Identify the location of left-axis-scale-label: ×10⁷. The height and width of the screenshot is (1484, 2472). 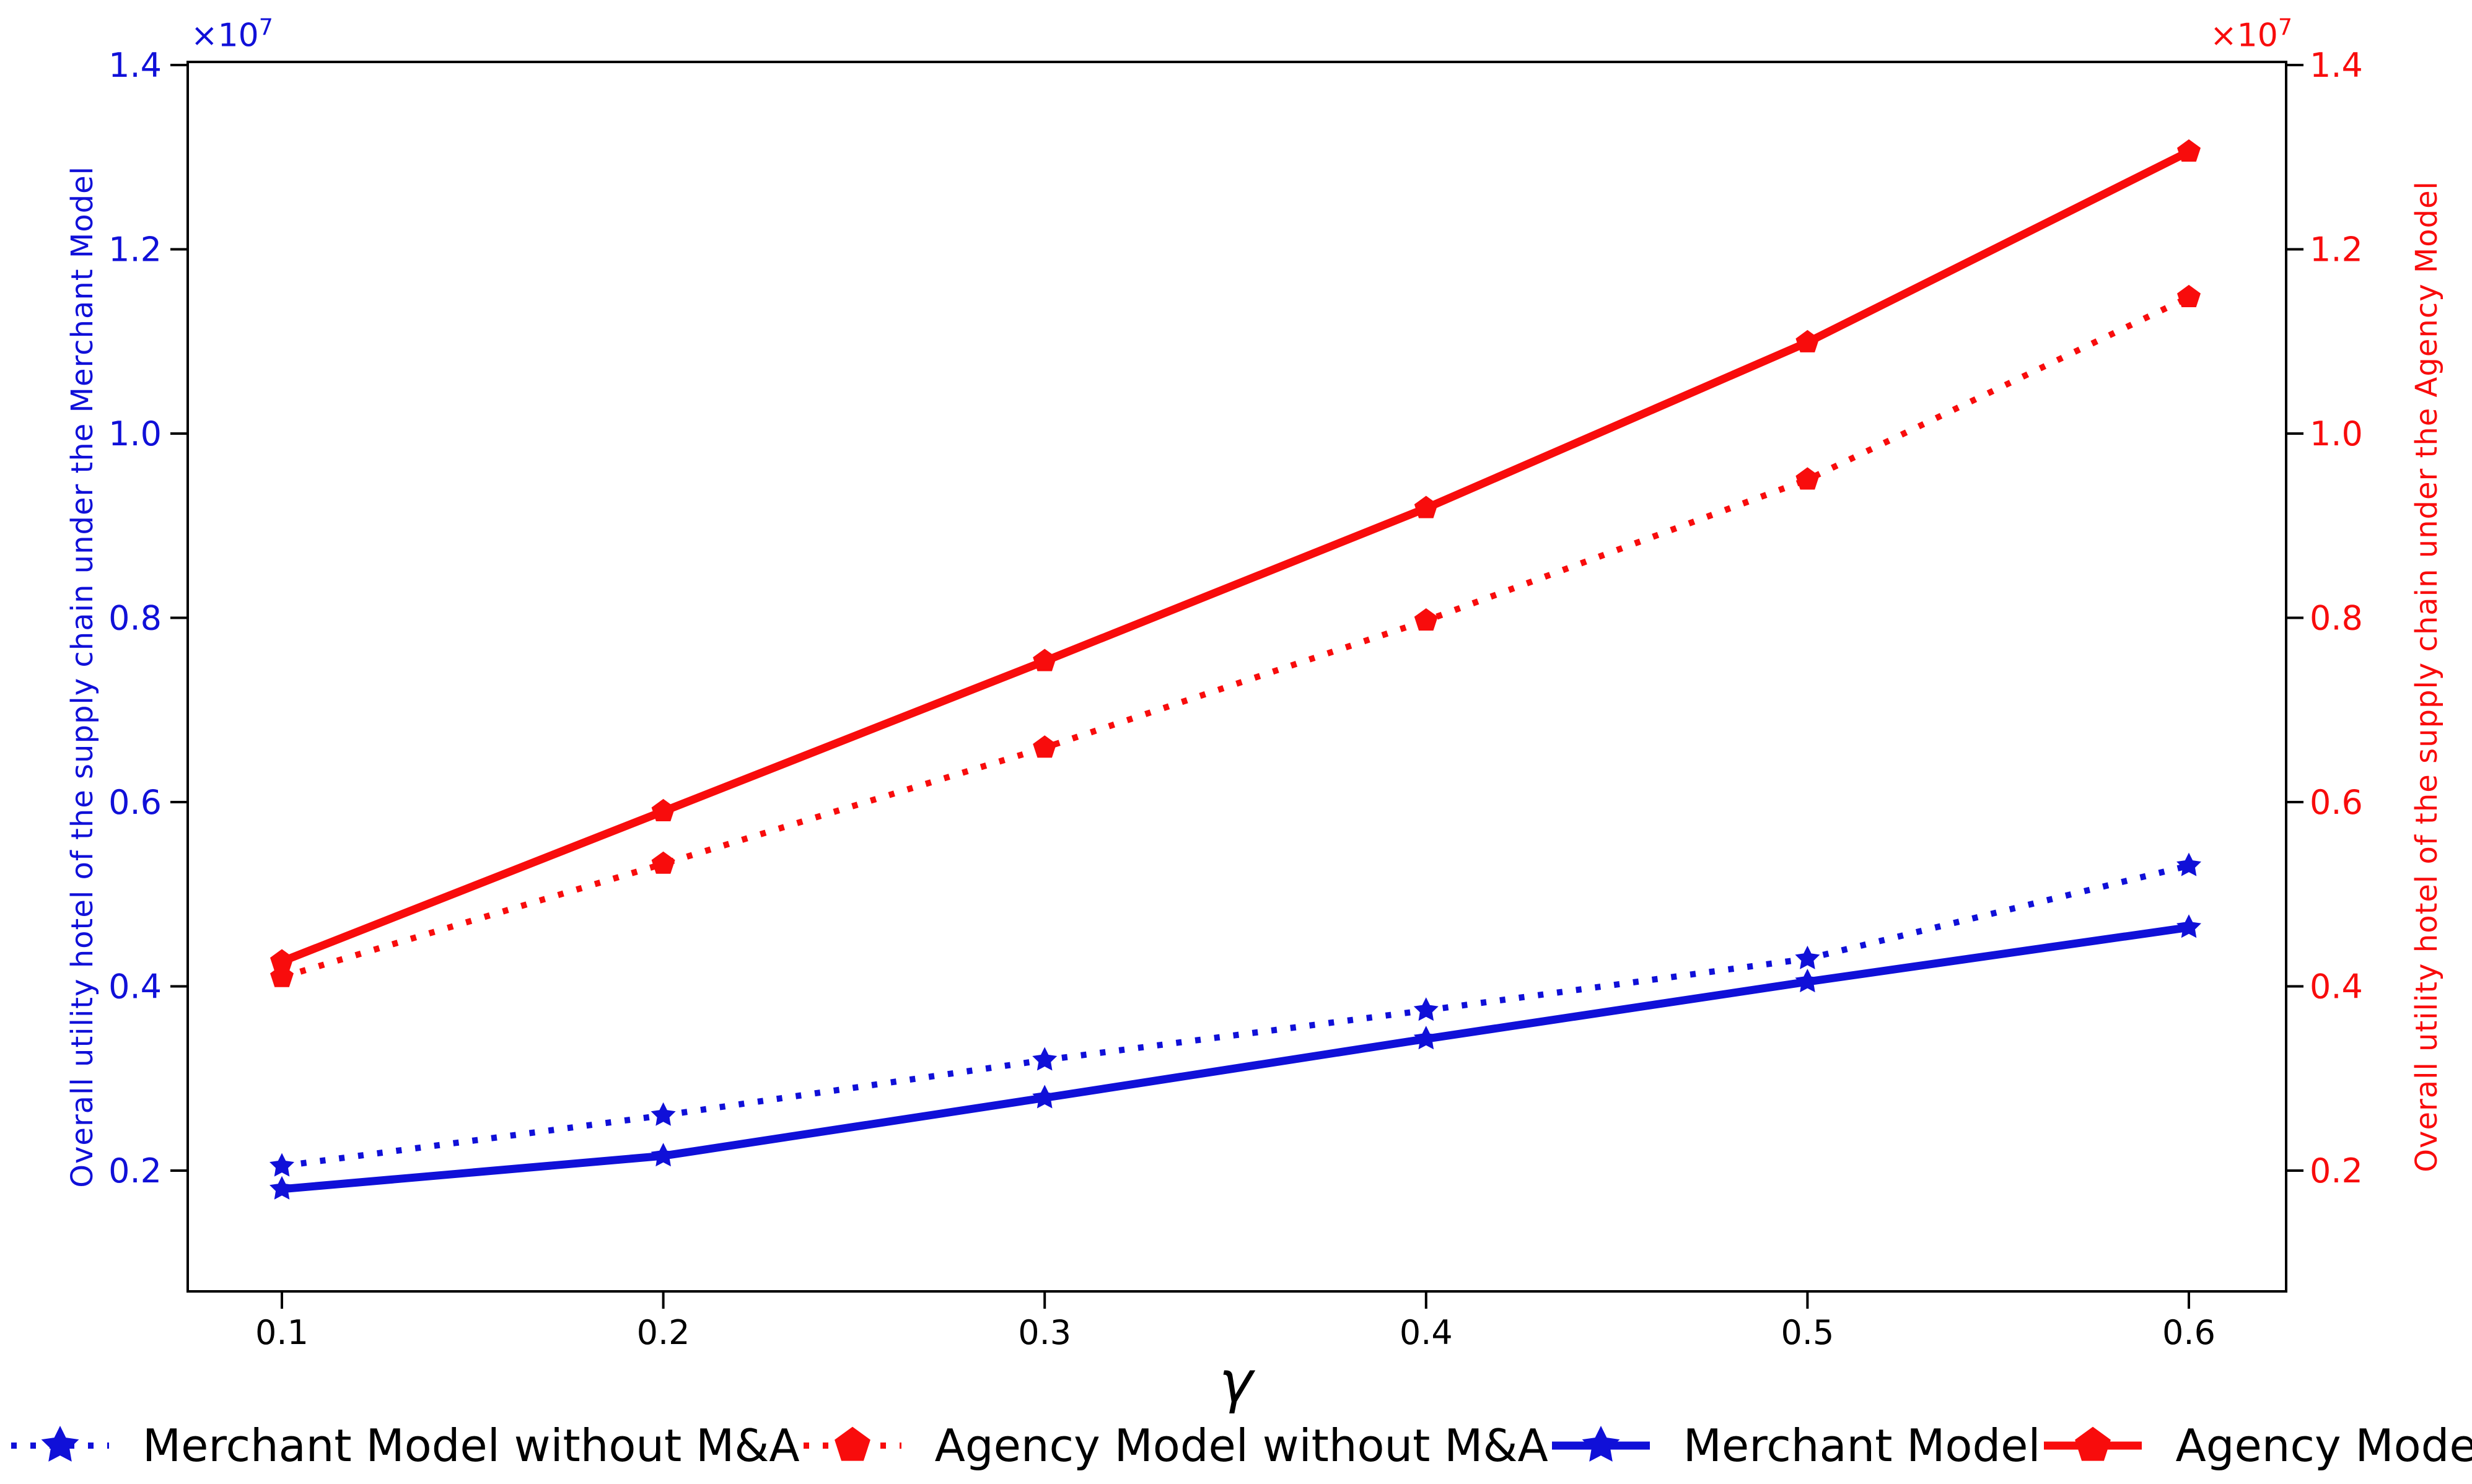
(232, 34).